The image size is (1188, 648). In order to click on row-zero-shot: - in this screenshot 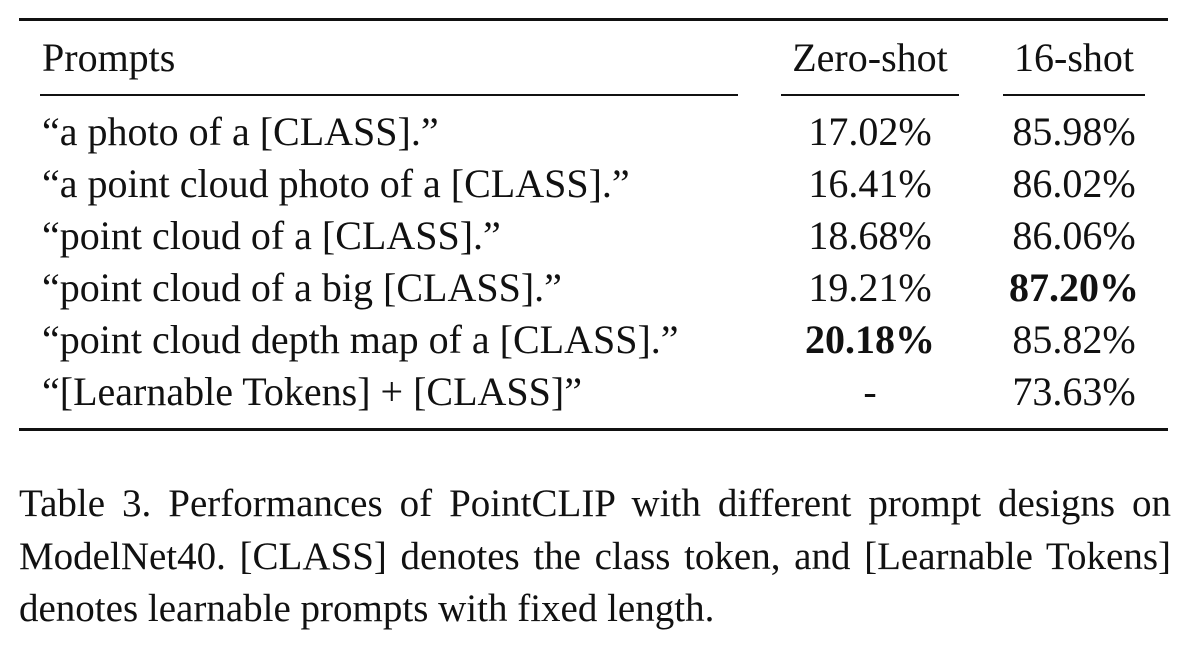, I will do `click(870, 391)`.